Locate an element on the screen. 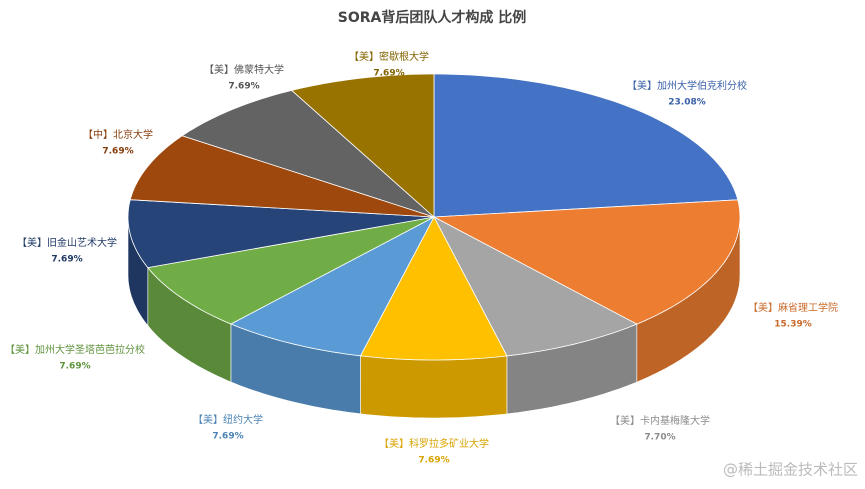 The height and width of the screenshot is (489, 865). slice-label: 【美】卡内基梅隆大学 is located at coordinates (660, 420).